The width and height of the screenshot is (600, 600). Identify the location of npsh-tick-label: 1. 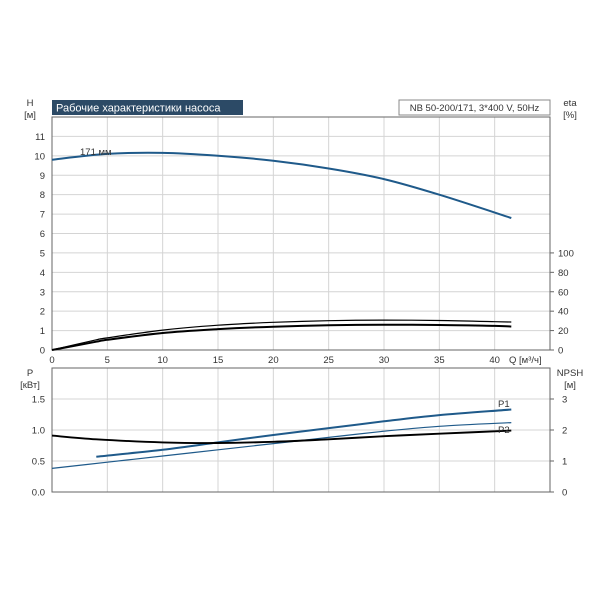
(564, 462).